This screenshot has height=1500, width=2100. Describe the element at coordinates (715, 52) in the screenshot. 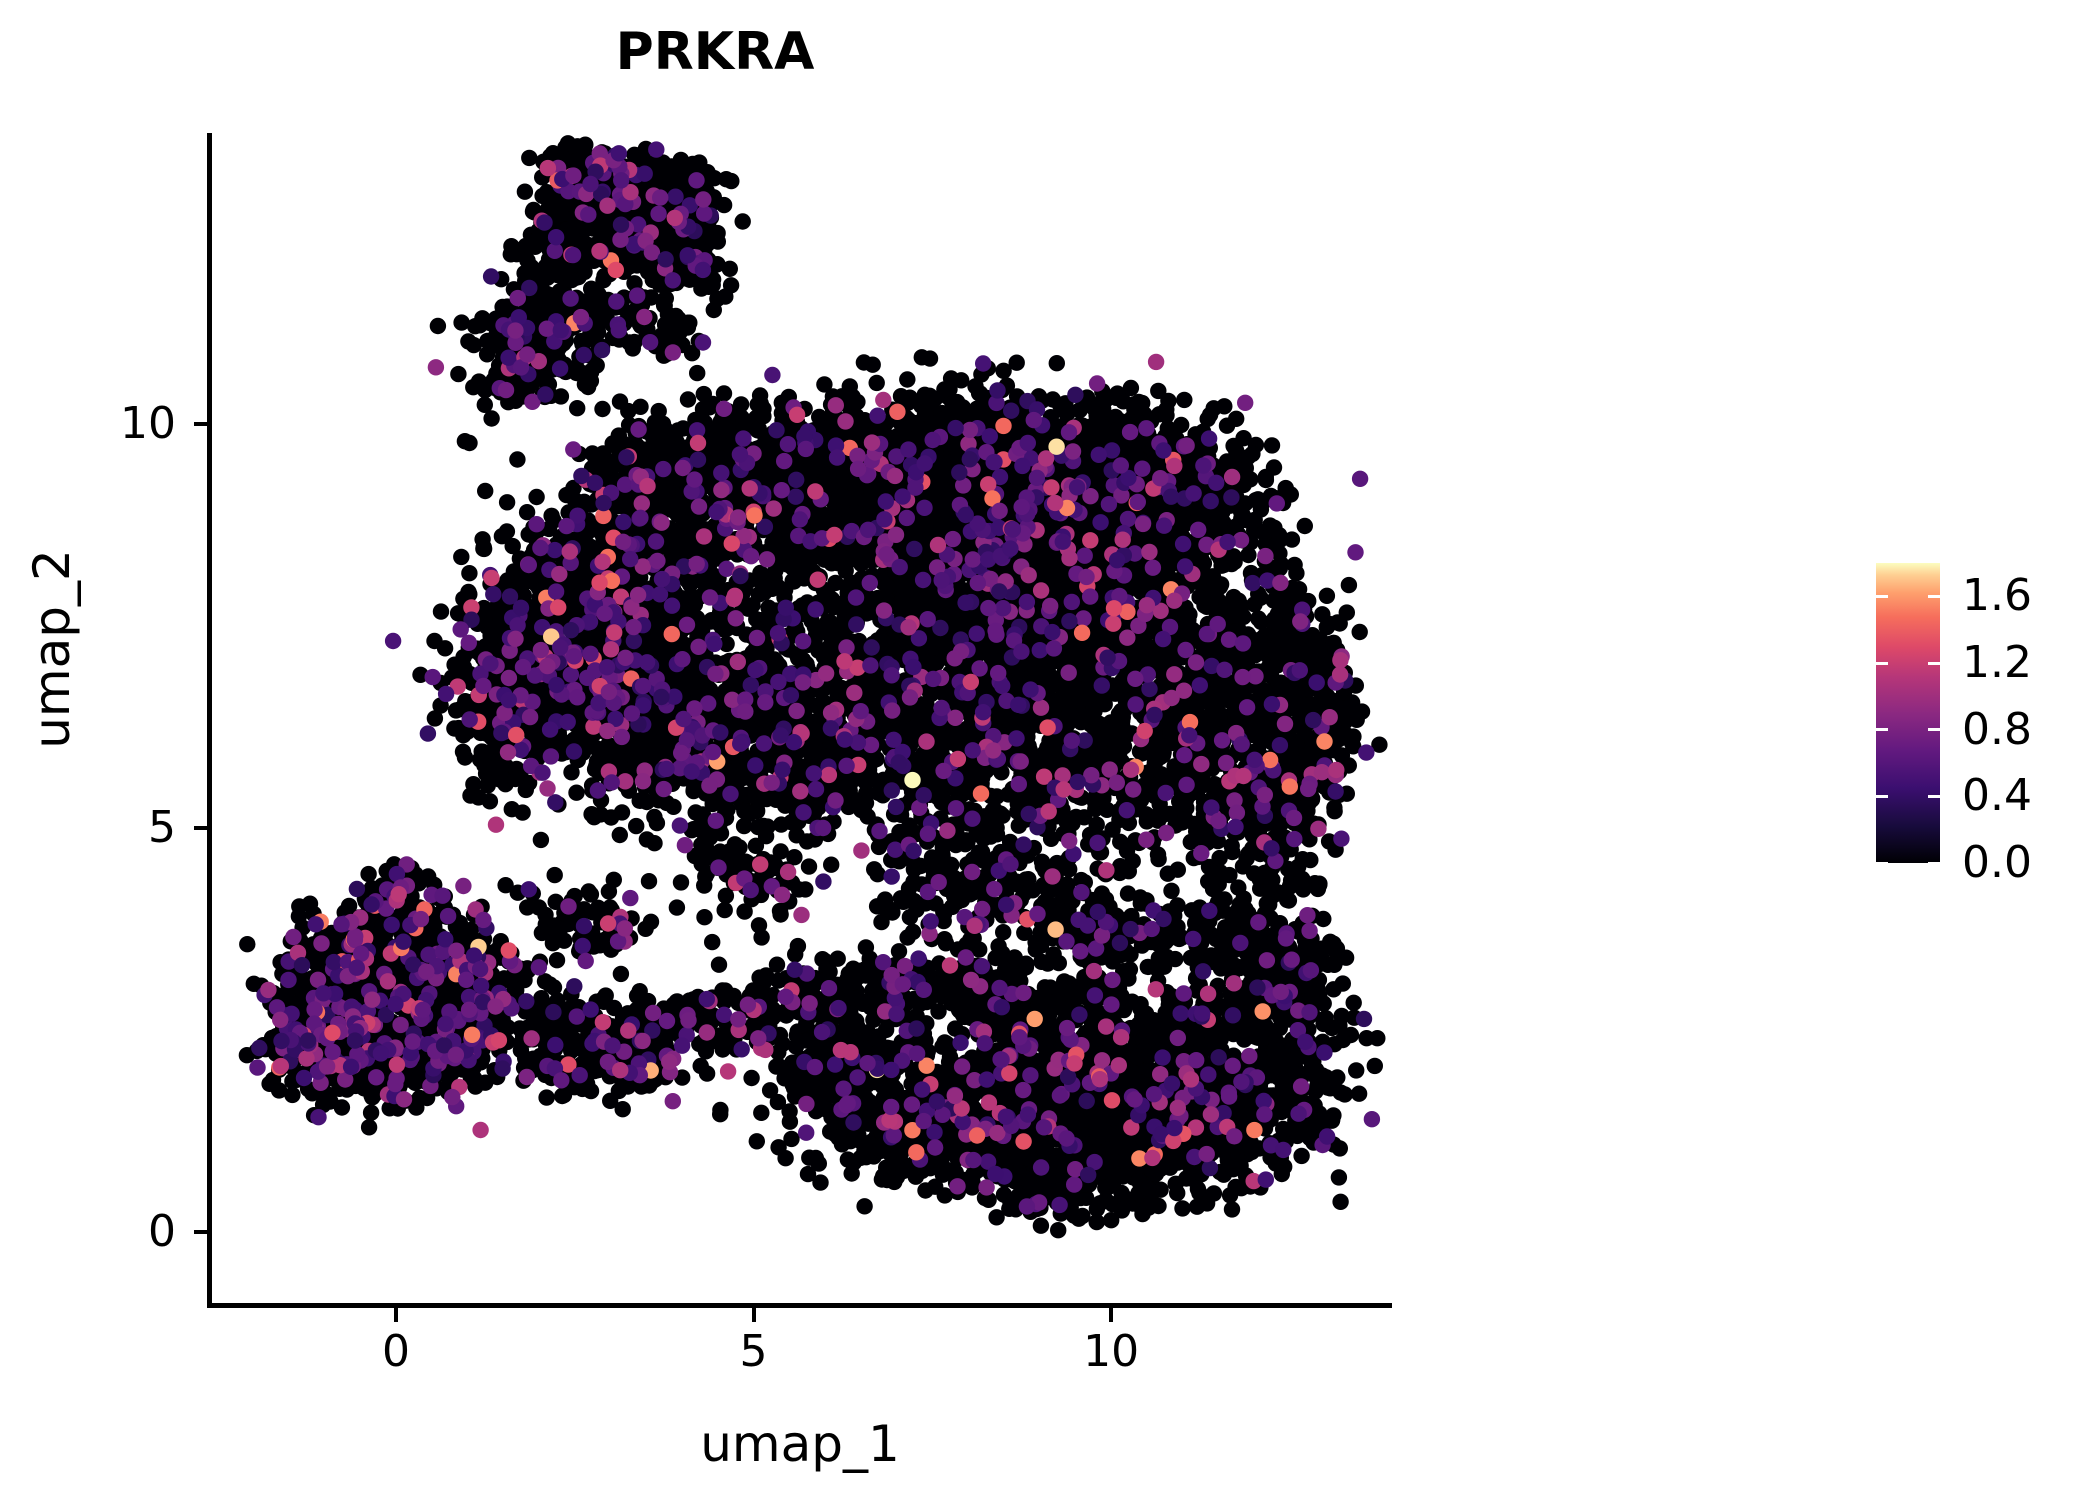

I see `page-title: PRKRA` at that location.